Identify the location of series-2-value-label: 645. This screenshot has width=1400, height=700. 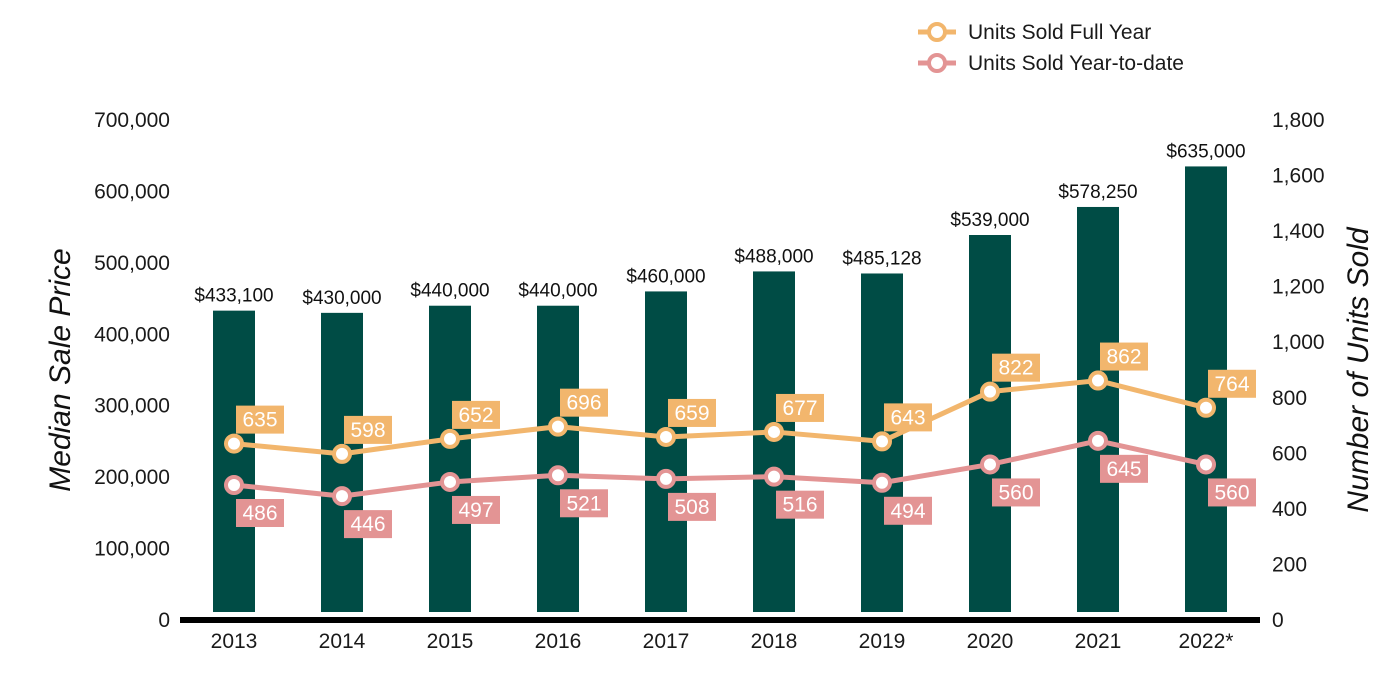
(1123, 469).